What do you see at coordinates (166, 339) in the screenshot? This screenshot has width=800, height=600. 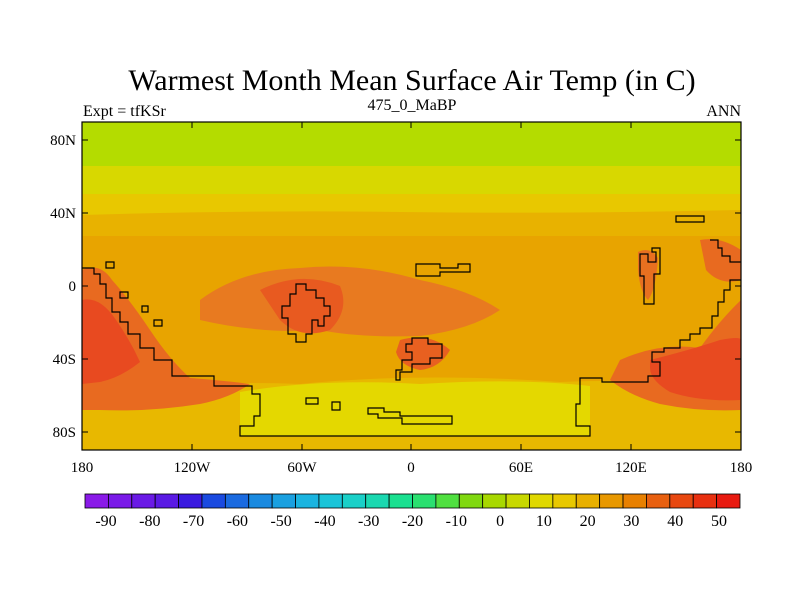 I see `hot-region-west` at bounding box center [166, 339].